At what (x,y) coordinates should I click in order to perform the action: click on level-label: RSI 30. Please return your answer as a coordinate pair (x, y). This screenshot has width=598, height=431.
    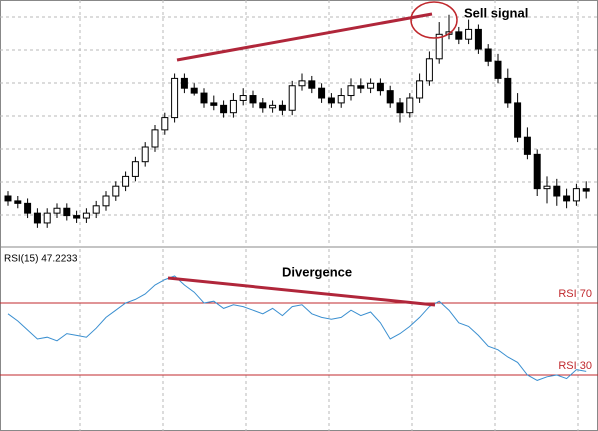
    Looking at the image, I should click on (575, 366).